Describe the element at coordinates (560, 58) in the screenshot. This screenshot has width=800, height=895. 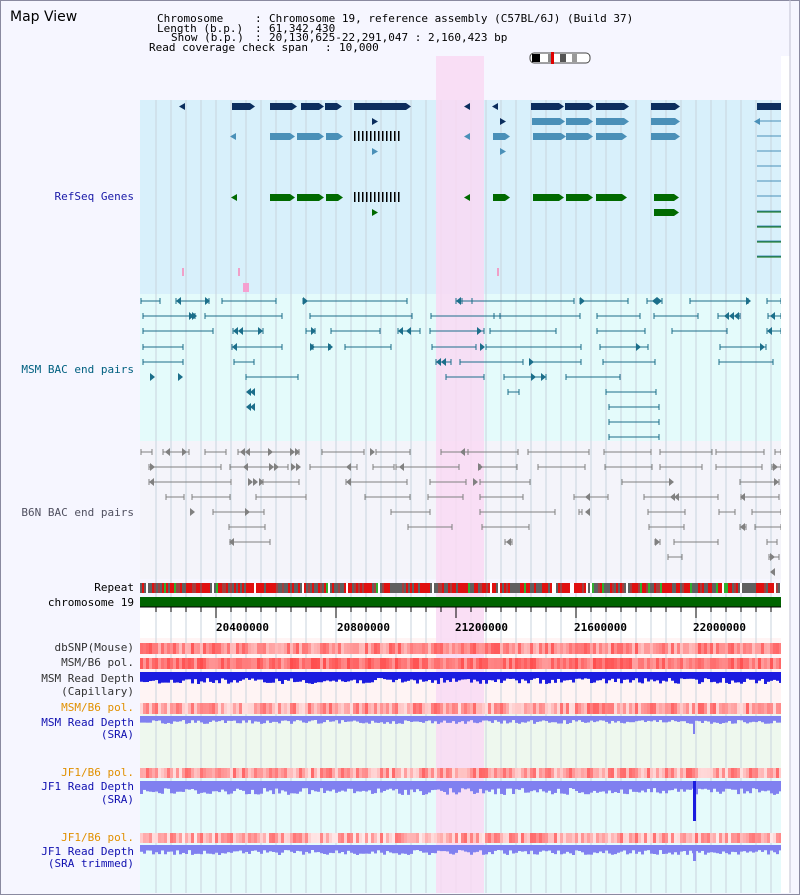
I see `ideogram-outline` at that location.